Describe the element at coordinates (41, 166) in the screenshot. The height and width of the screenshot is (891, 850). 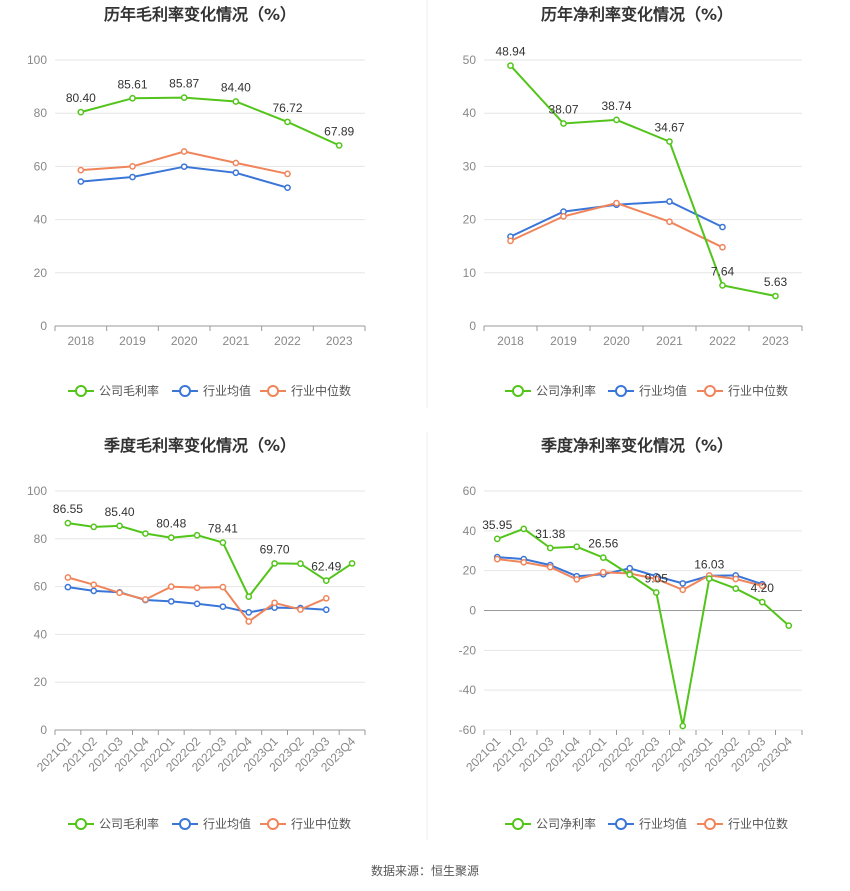
I see `y-tick-label: 60` at that location.